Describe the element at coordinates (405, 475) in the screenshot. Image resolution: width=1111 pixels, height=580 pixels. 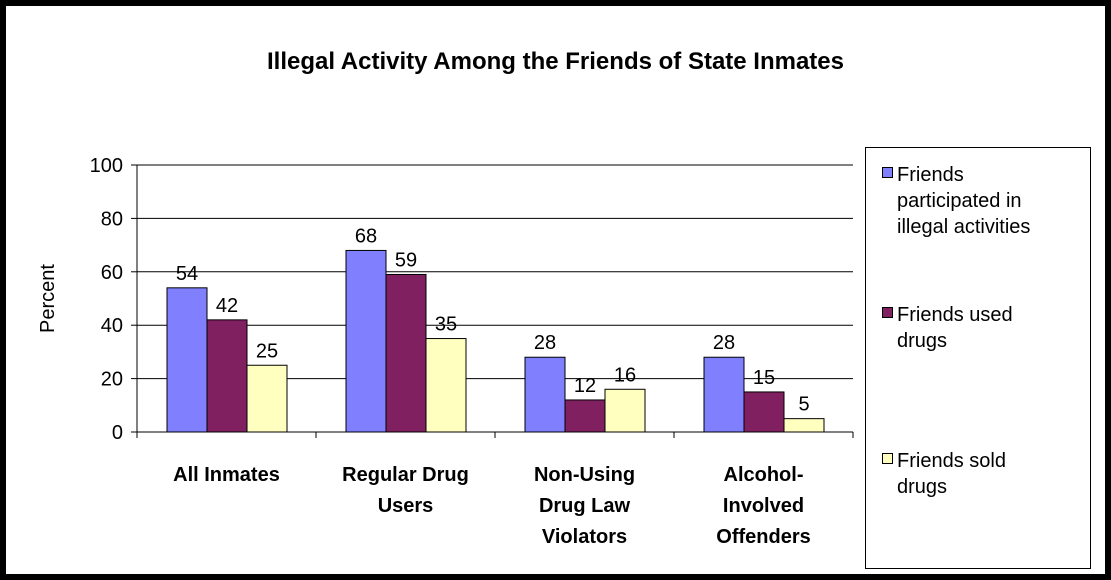
I see `x-tick-label: Regular Drug` at that location.